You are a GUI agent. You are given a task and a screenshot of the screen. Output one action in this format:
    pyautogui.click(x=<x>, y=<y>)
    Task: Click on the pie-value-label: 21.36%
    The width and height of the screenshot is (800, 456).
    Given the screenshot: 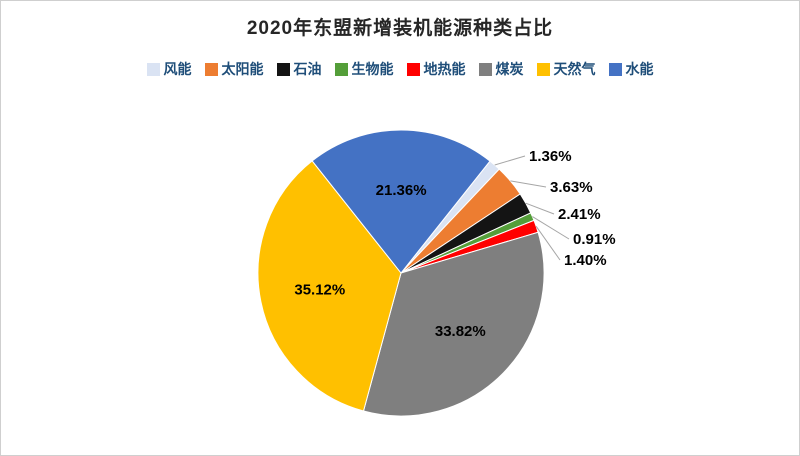 What is the action you would take?
    pyautogui.click(x=401, y=190)
    